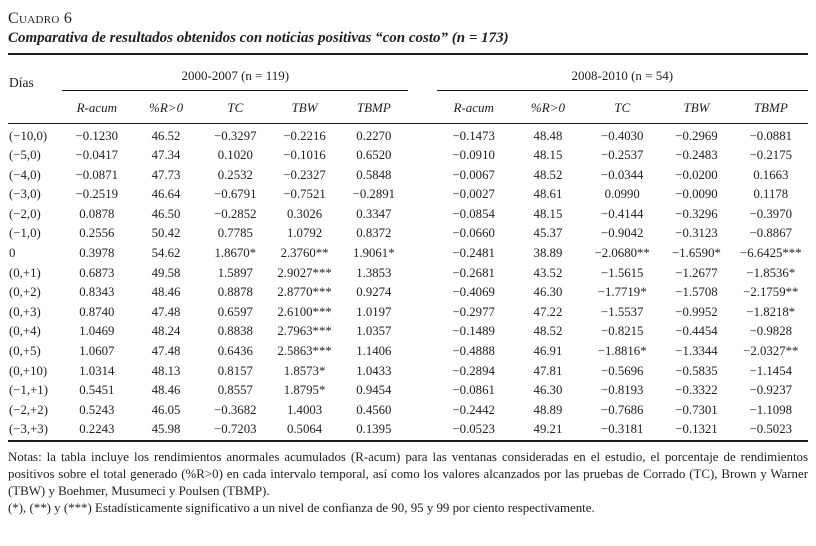  I want to click on value-cell: 2.3760**, so click(304, 253).